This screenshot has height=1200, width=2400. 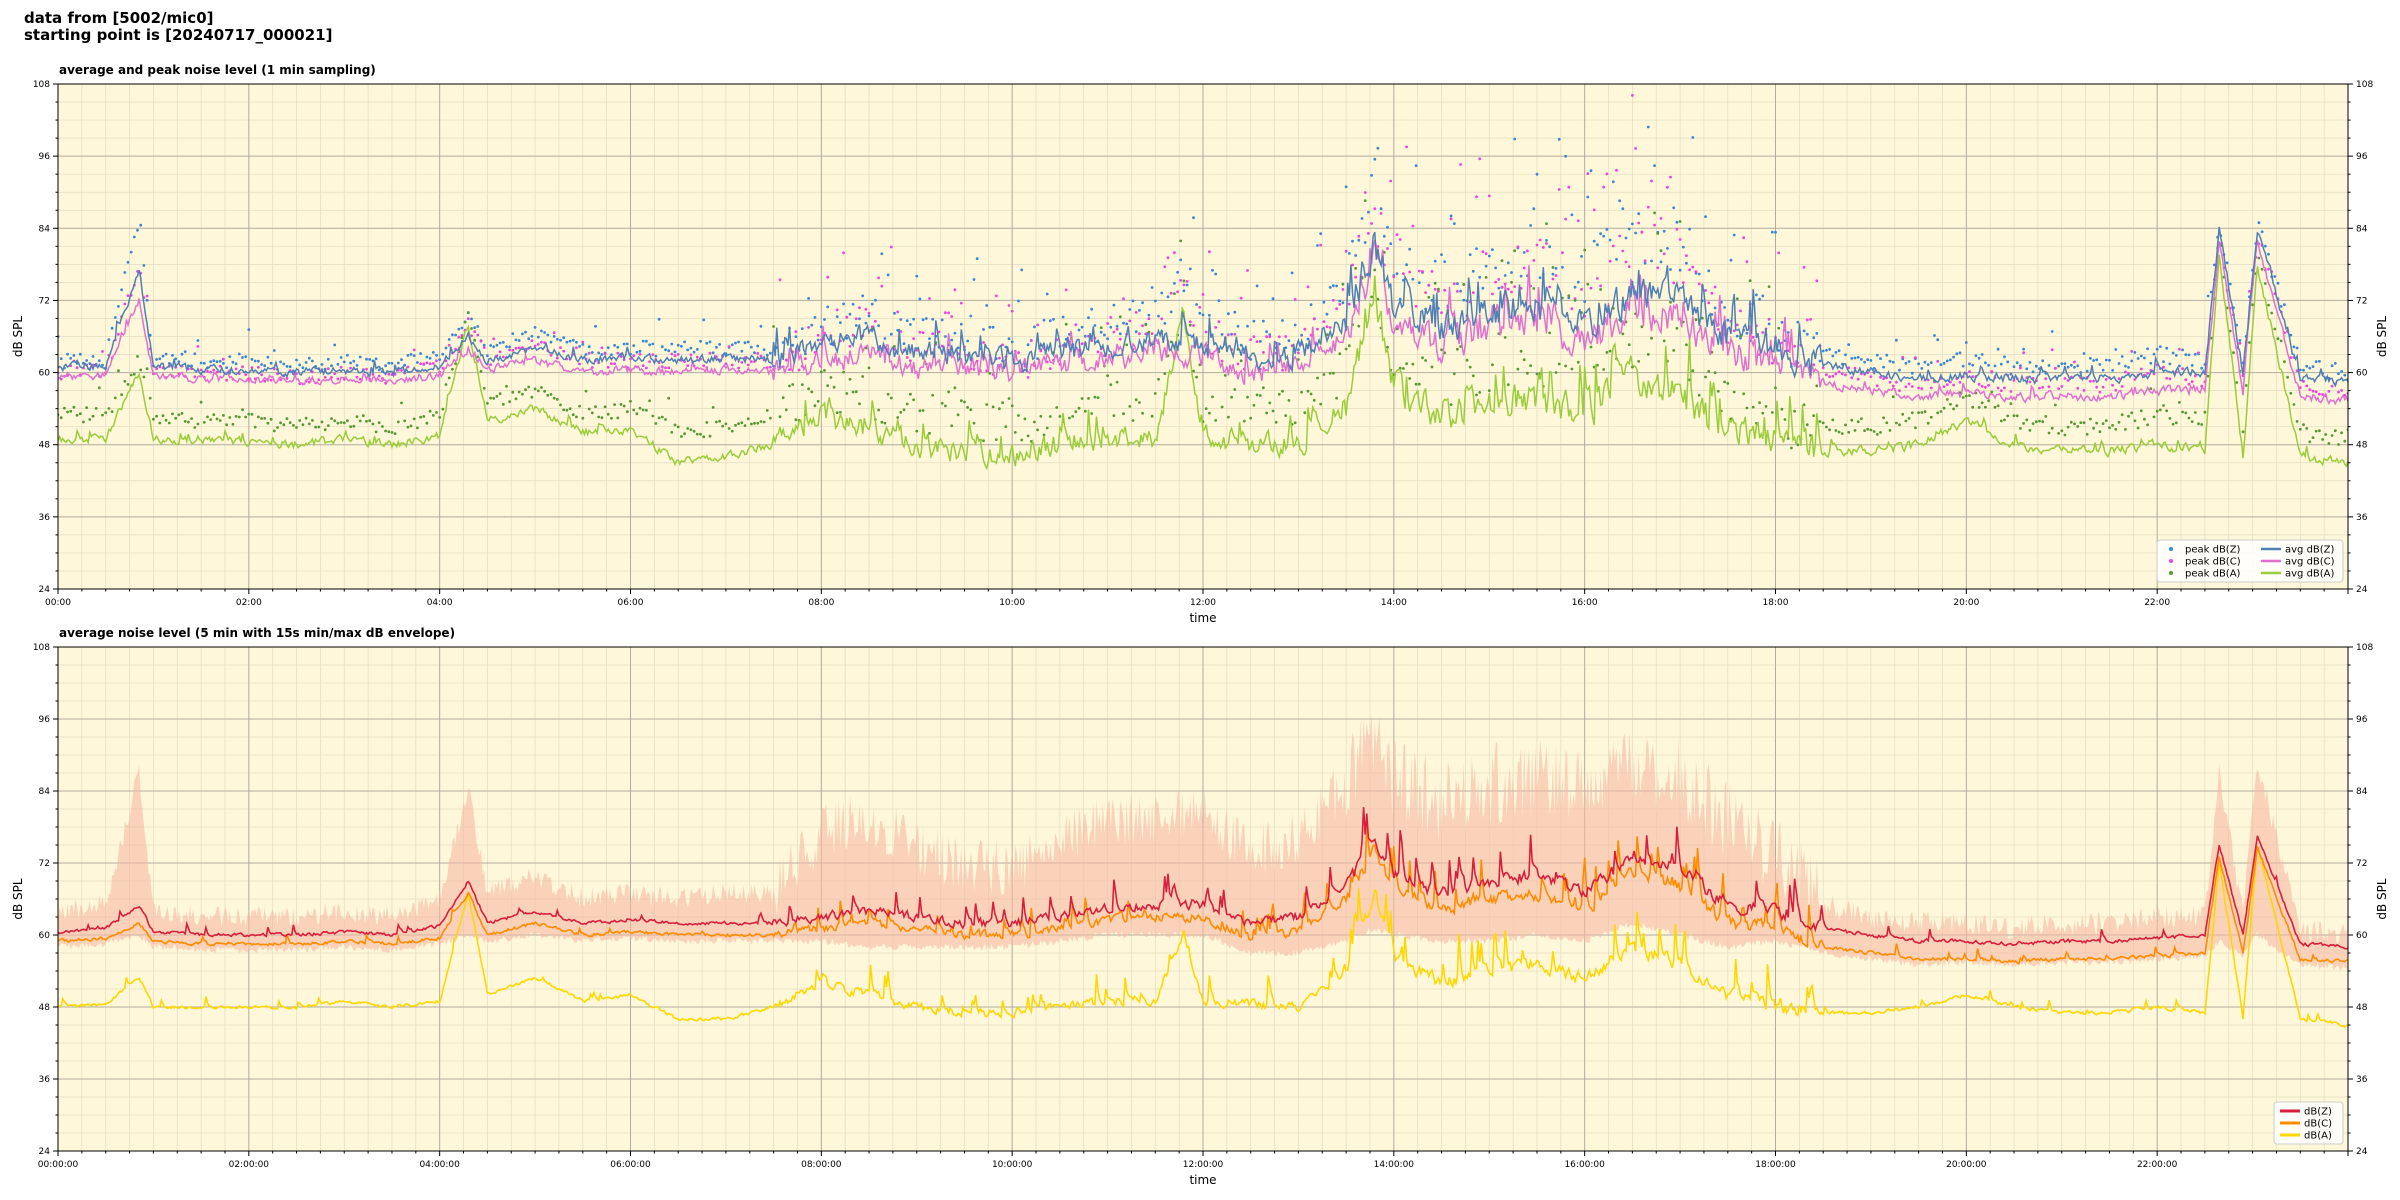 I want to click on y-tick-label-right: 60, so click(x=2362, y=936).